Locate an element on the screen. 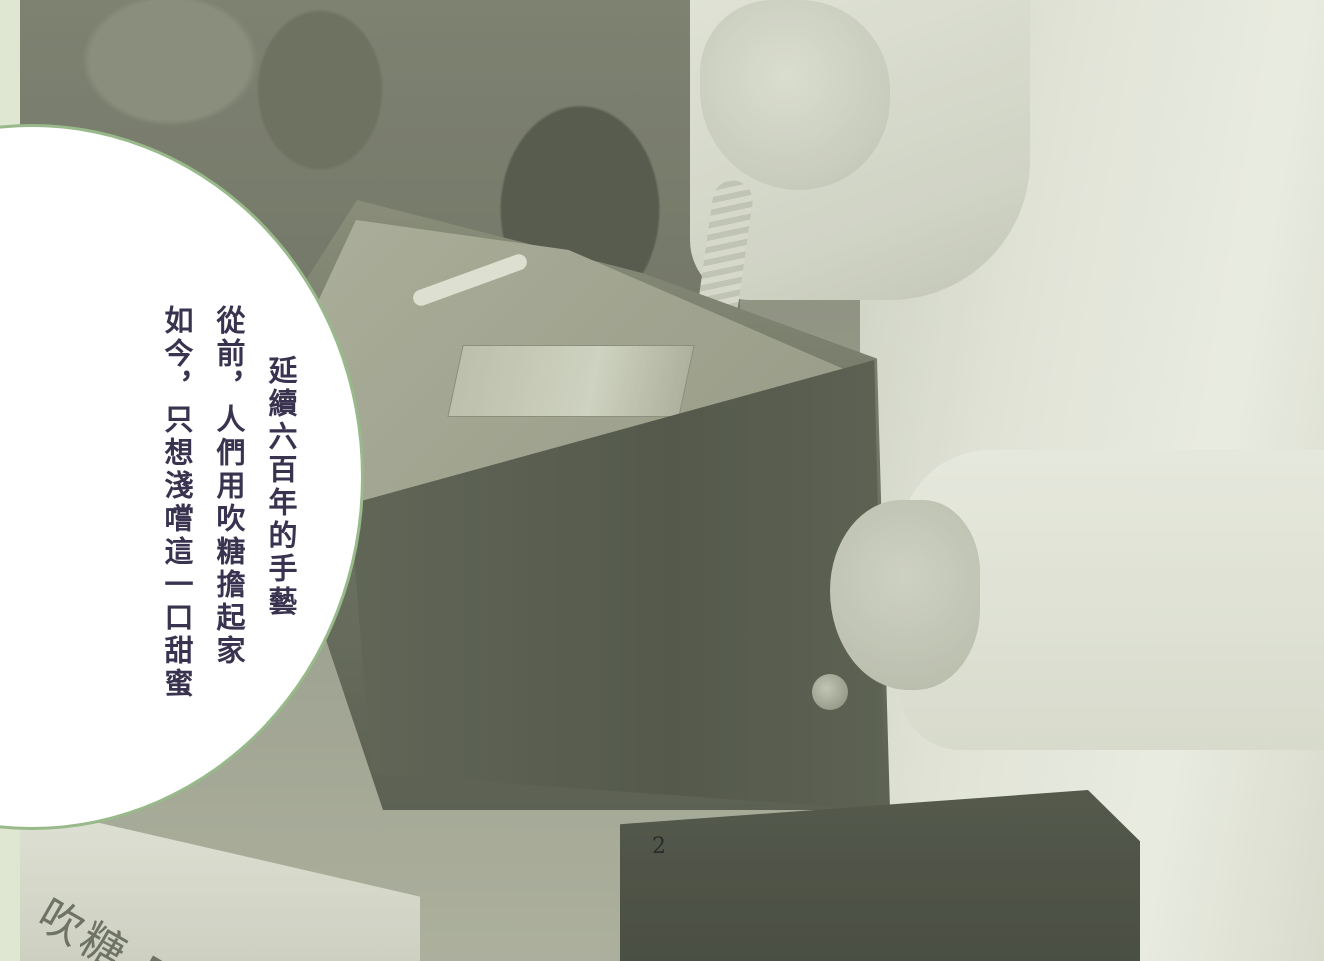 This screenshot has width=1324, height=961. photo-raised-fist is located at coordinates (795, 95).